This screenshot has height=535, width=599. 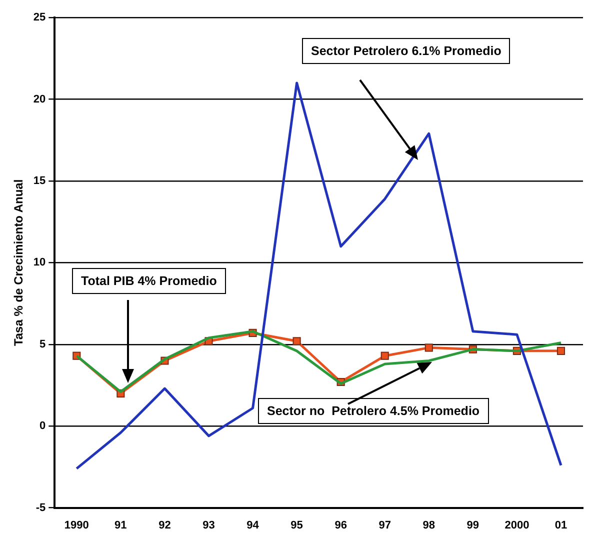 I want to click on x-tick-label: 91, so click(x=120, y=525).